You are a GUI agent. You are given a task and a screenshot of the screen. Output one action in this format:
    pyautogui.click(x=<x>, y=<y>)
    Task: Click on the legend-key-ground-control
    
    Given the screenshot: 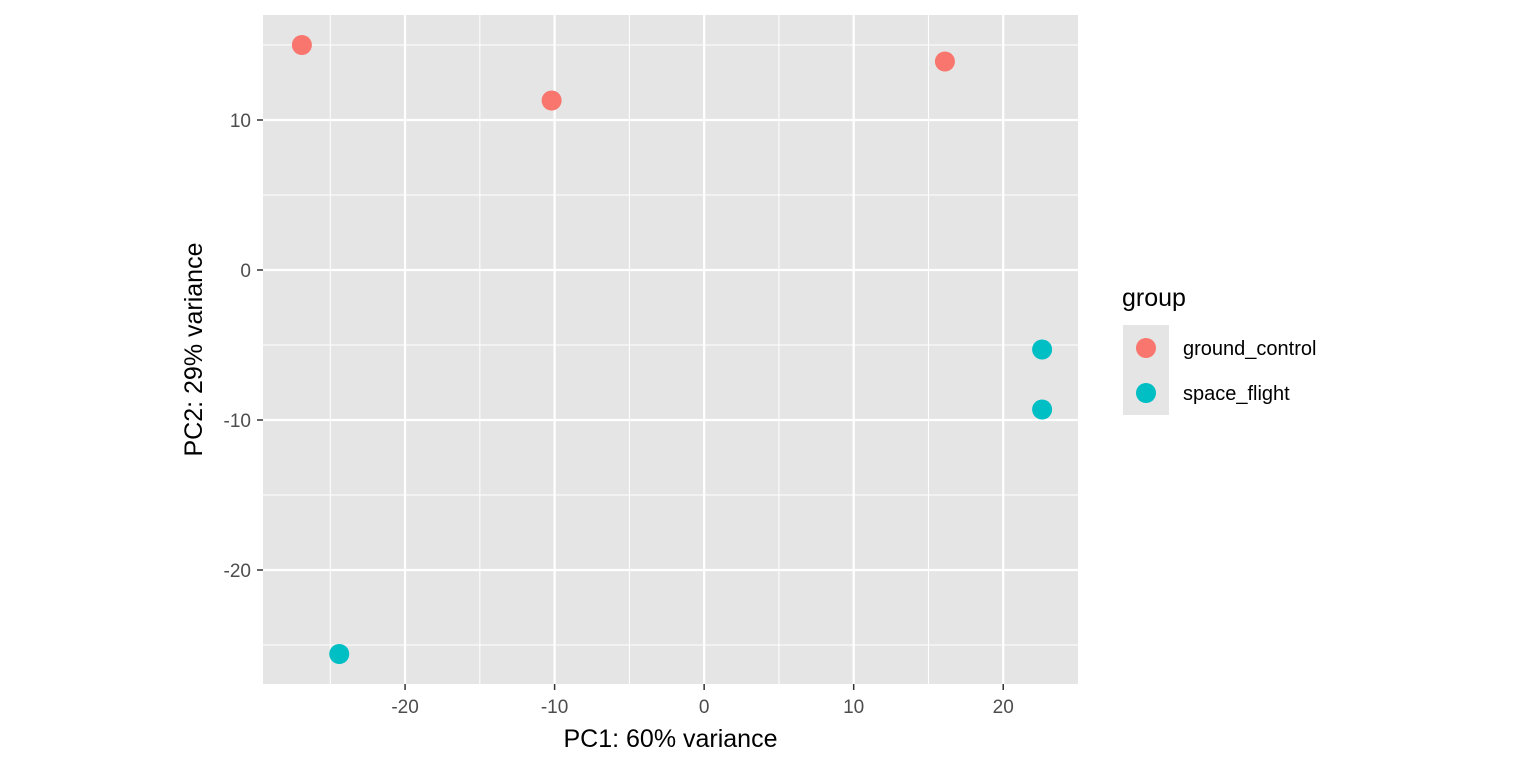 What is the action you would take?
    pyautogui.click(x=1146, y=348)
    